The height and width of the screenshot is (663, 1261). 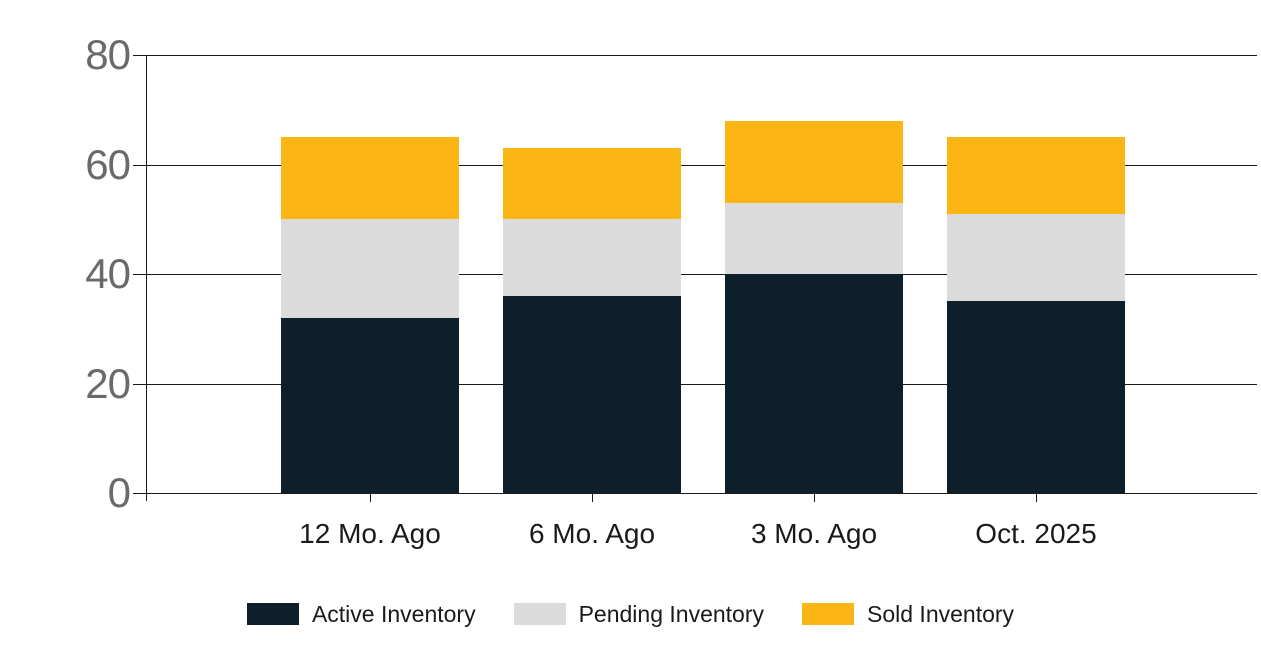 I want to click on y-axis-tick-label: 0, so click(x=119, y=492).